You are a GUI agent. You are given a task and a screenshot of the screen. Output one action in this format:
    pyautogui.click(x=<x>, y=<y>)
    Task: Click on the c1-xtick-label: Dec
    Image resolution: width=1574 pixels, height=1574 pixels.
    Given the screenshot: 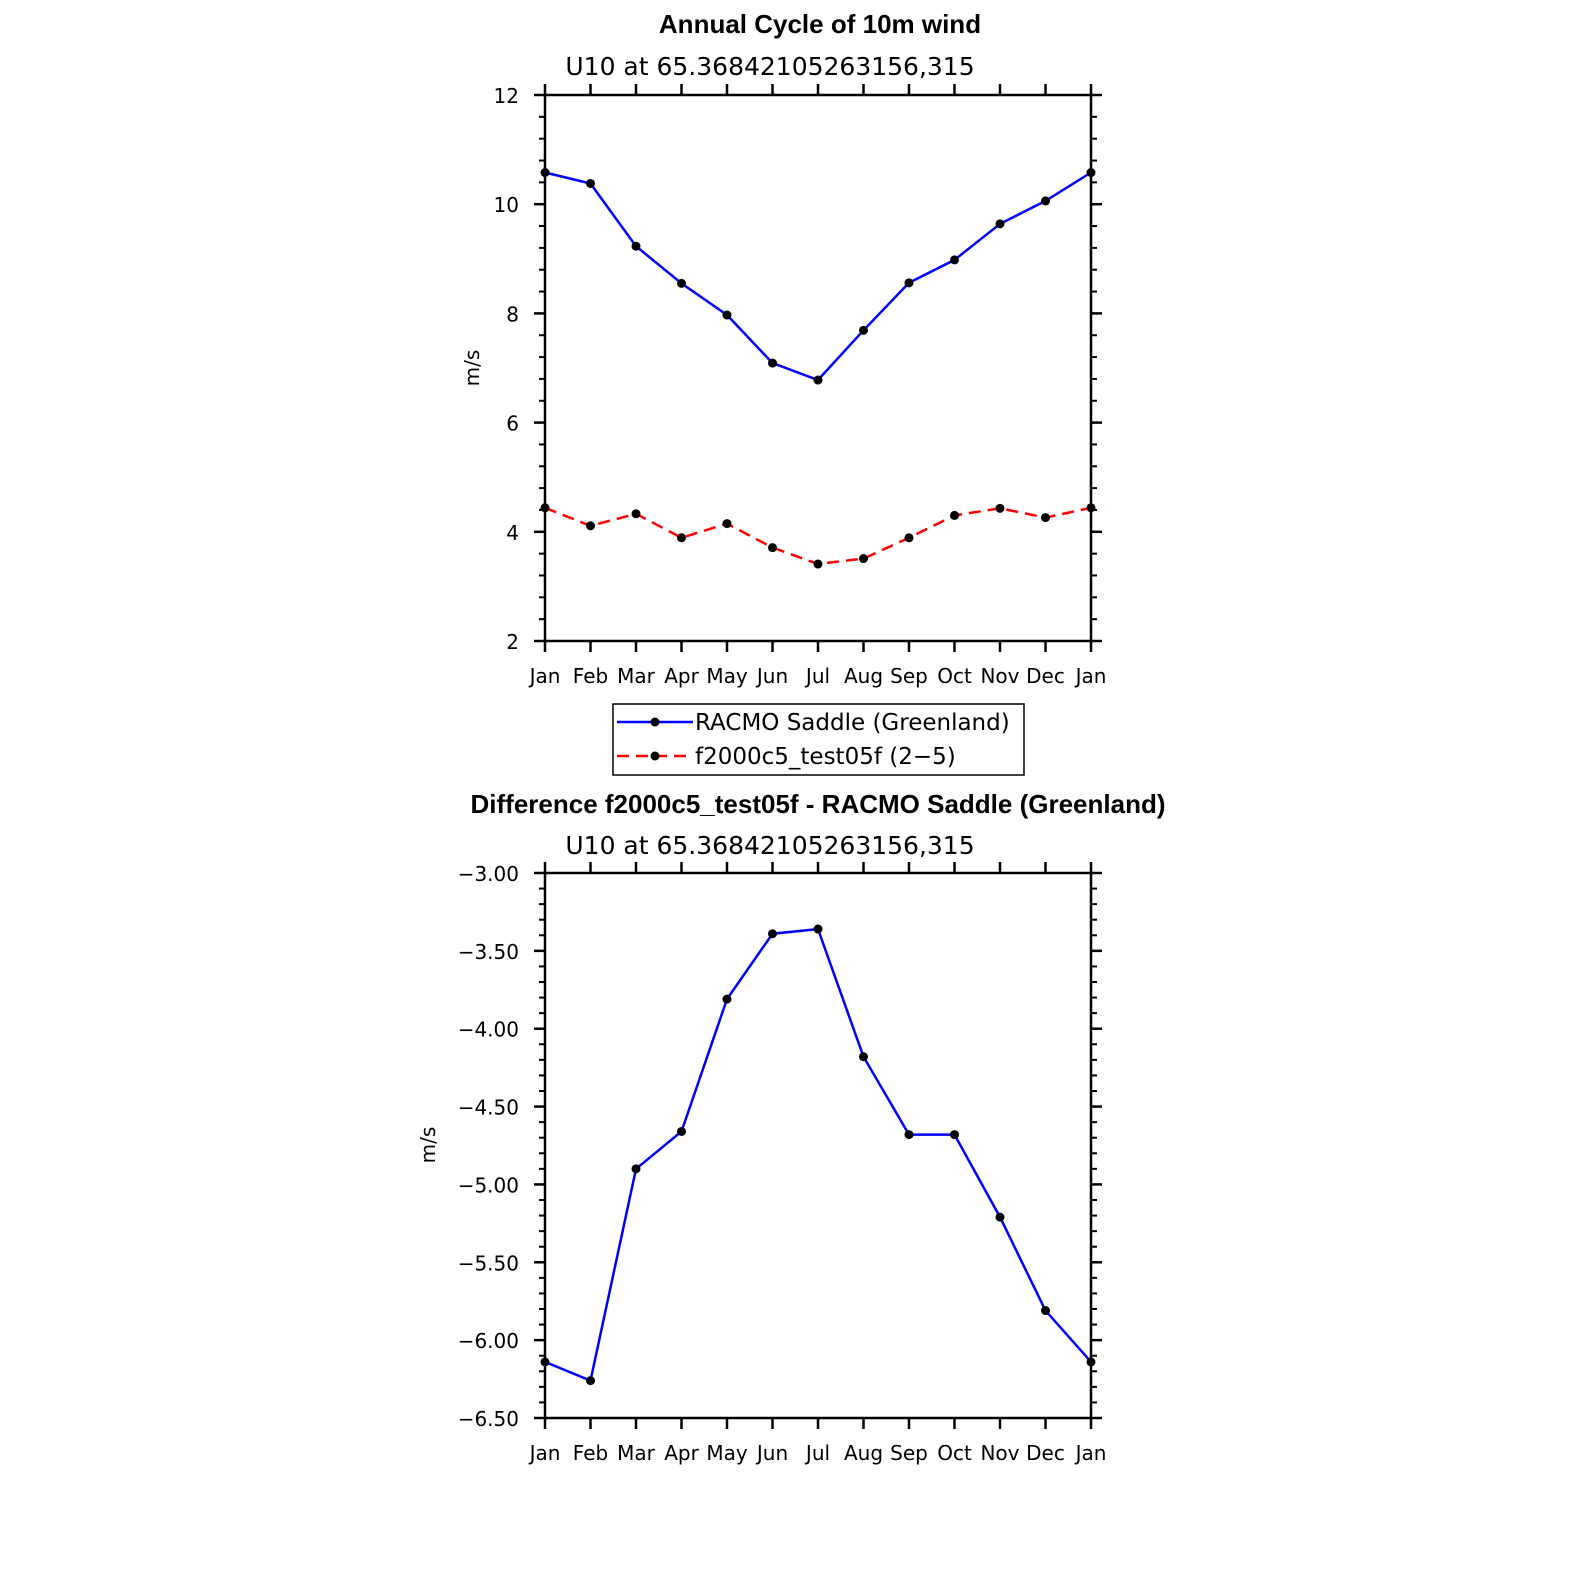 What is the action you would take?
    pyautogui.click(x=1045, y=676)
    